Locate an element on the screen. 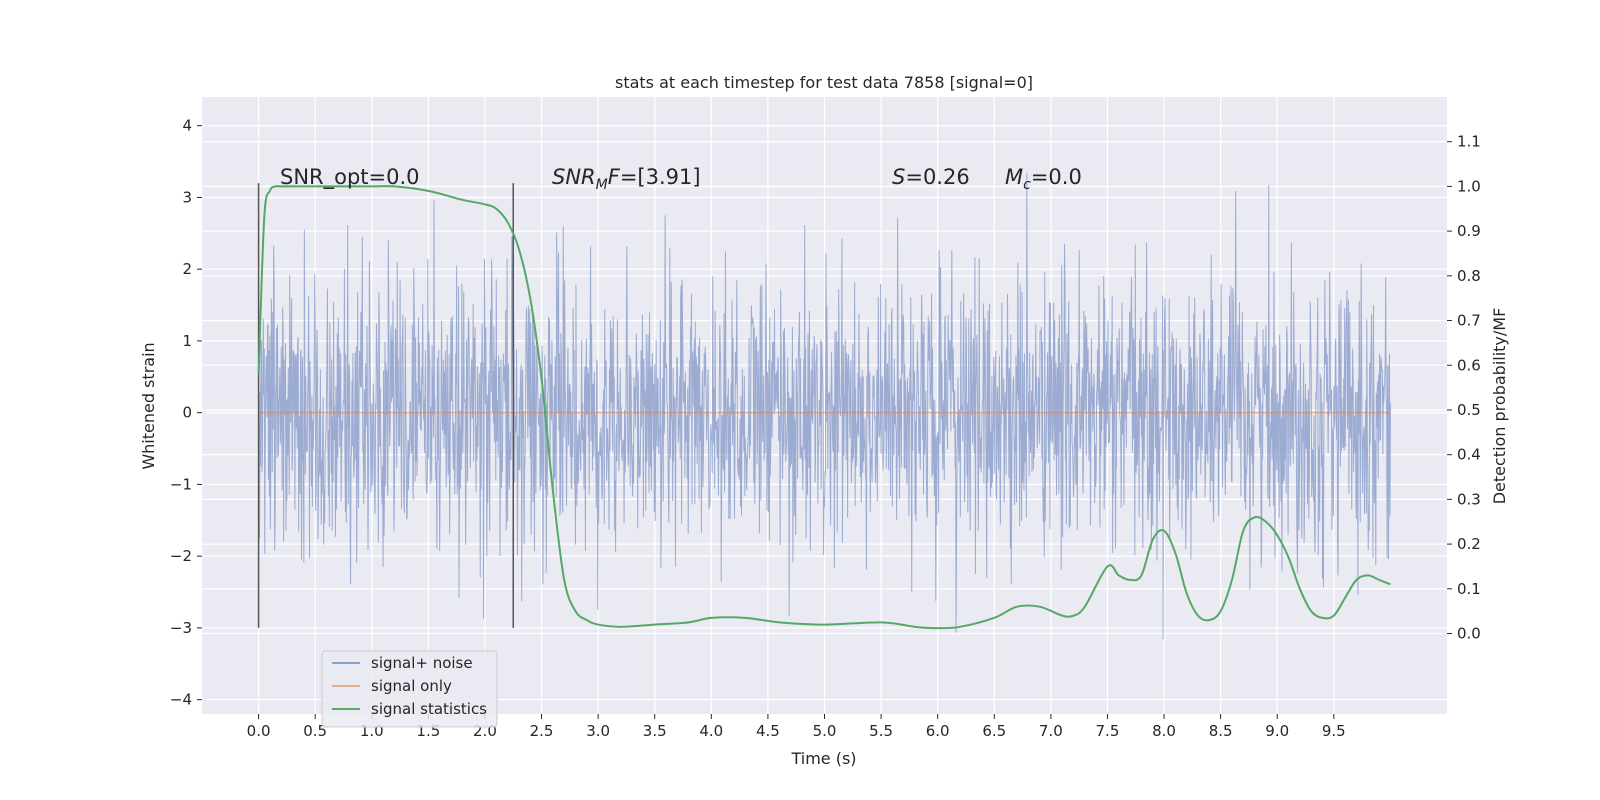 Image resolution: width=1600 pixels, height=800 pixels. annotation-mc: Mc=0.0 is located at coordinates (1043, 179).